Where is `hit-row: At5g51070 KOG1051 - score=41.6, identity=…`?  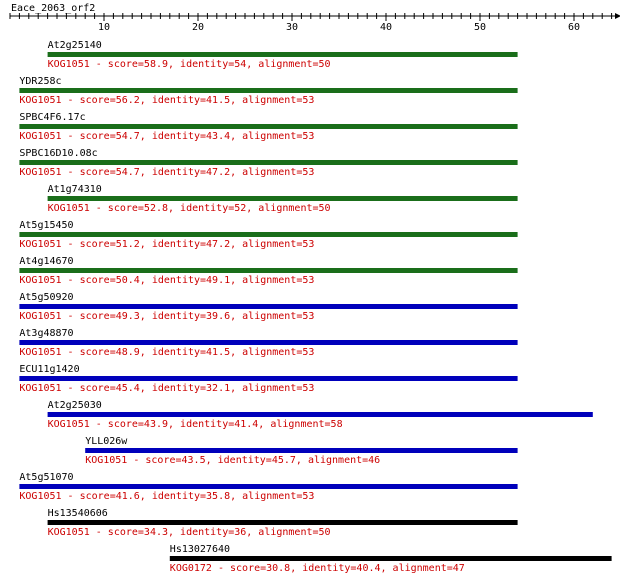 hit-row: At5g51070 KOG1051 - score=41.6, identity=… is located at coordinates (268, 487).